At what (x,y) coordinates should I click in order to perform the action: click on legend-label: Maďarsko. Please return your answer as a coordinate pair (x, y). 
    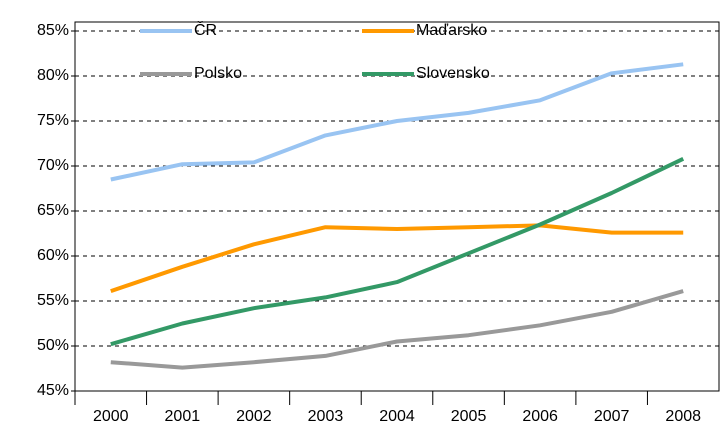
    Looking at the image, I should click on (451, 30).